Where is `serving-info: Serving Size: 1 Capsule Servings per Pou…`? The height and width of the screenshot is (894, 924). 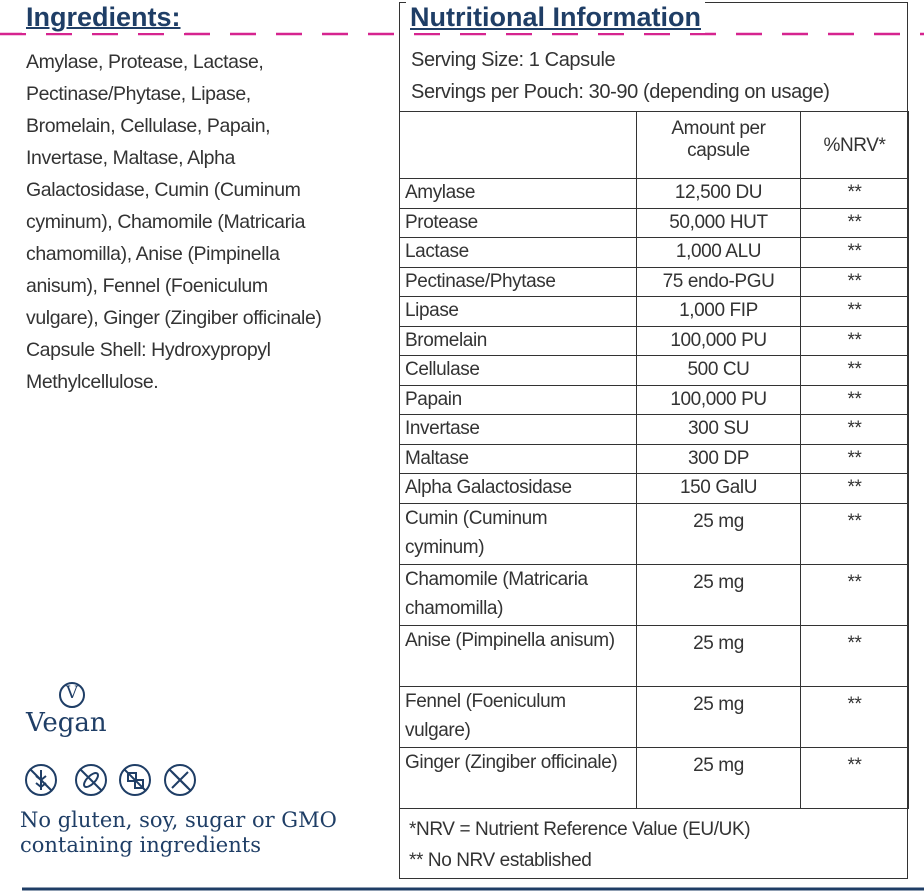 serving-info: Serving Size: 1 Capsule Servings per Pou… is located at coordinates (620, 76).